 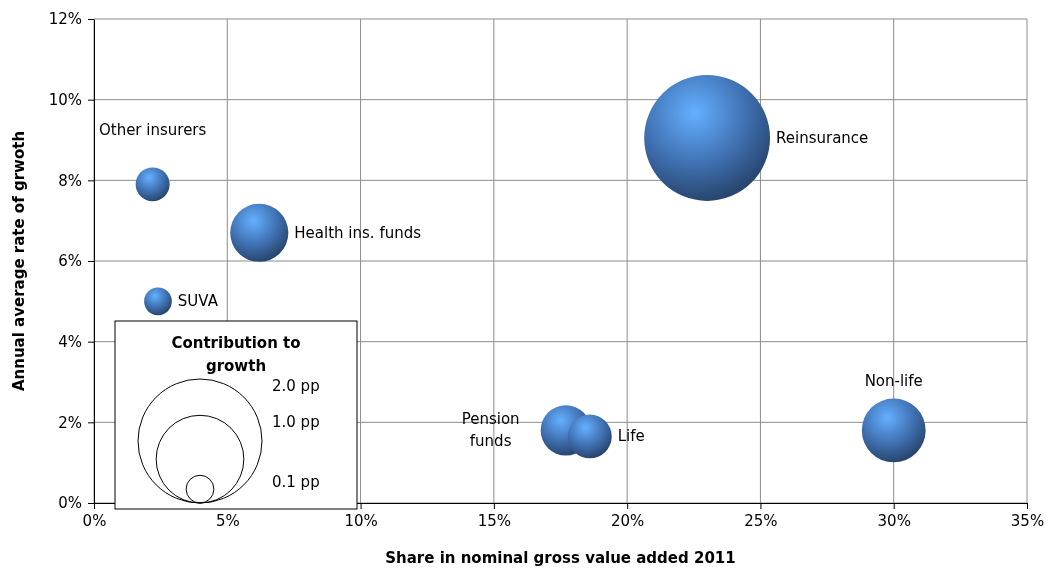 I want to click on x-tick-label: 25%, so click(x=761, y=520).